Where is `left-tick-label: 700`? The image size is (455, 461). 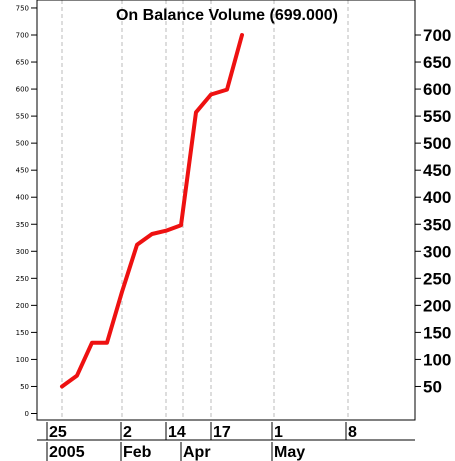 left-tick-label: 700 is located at coordinates (22, 36).